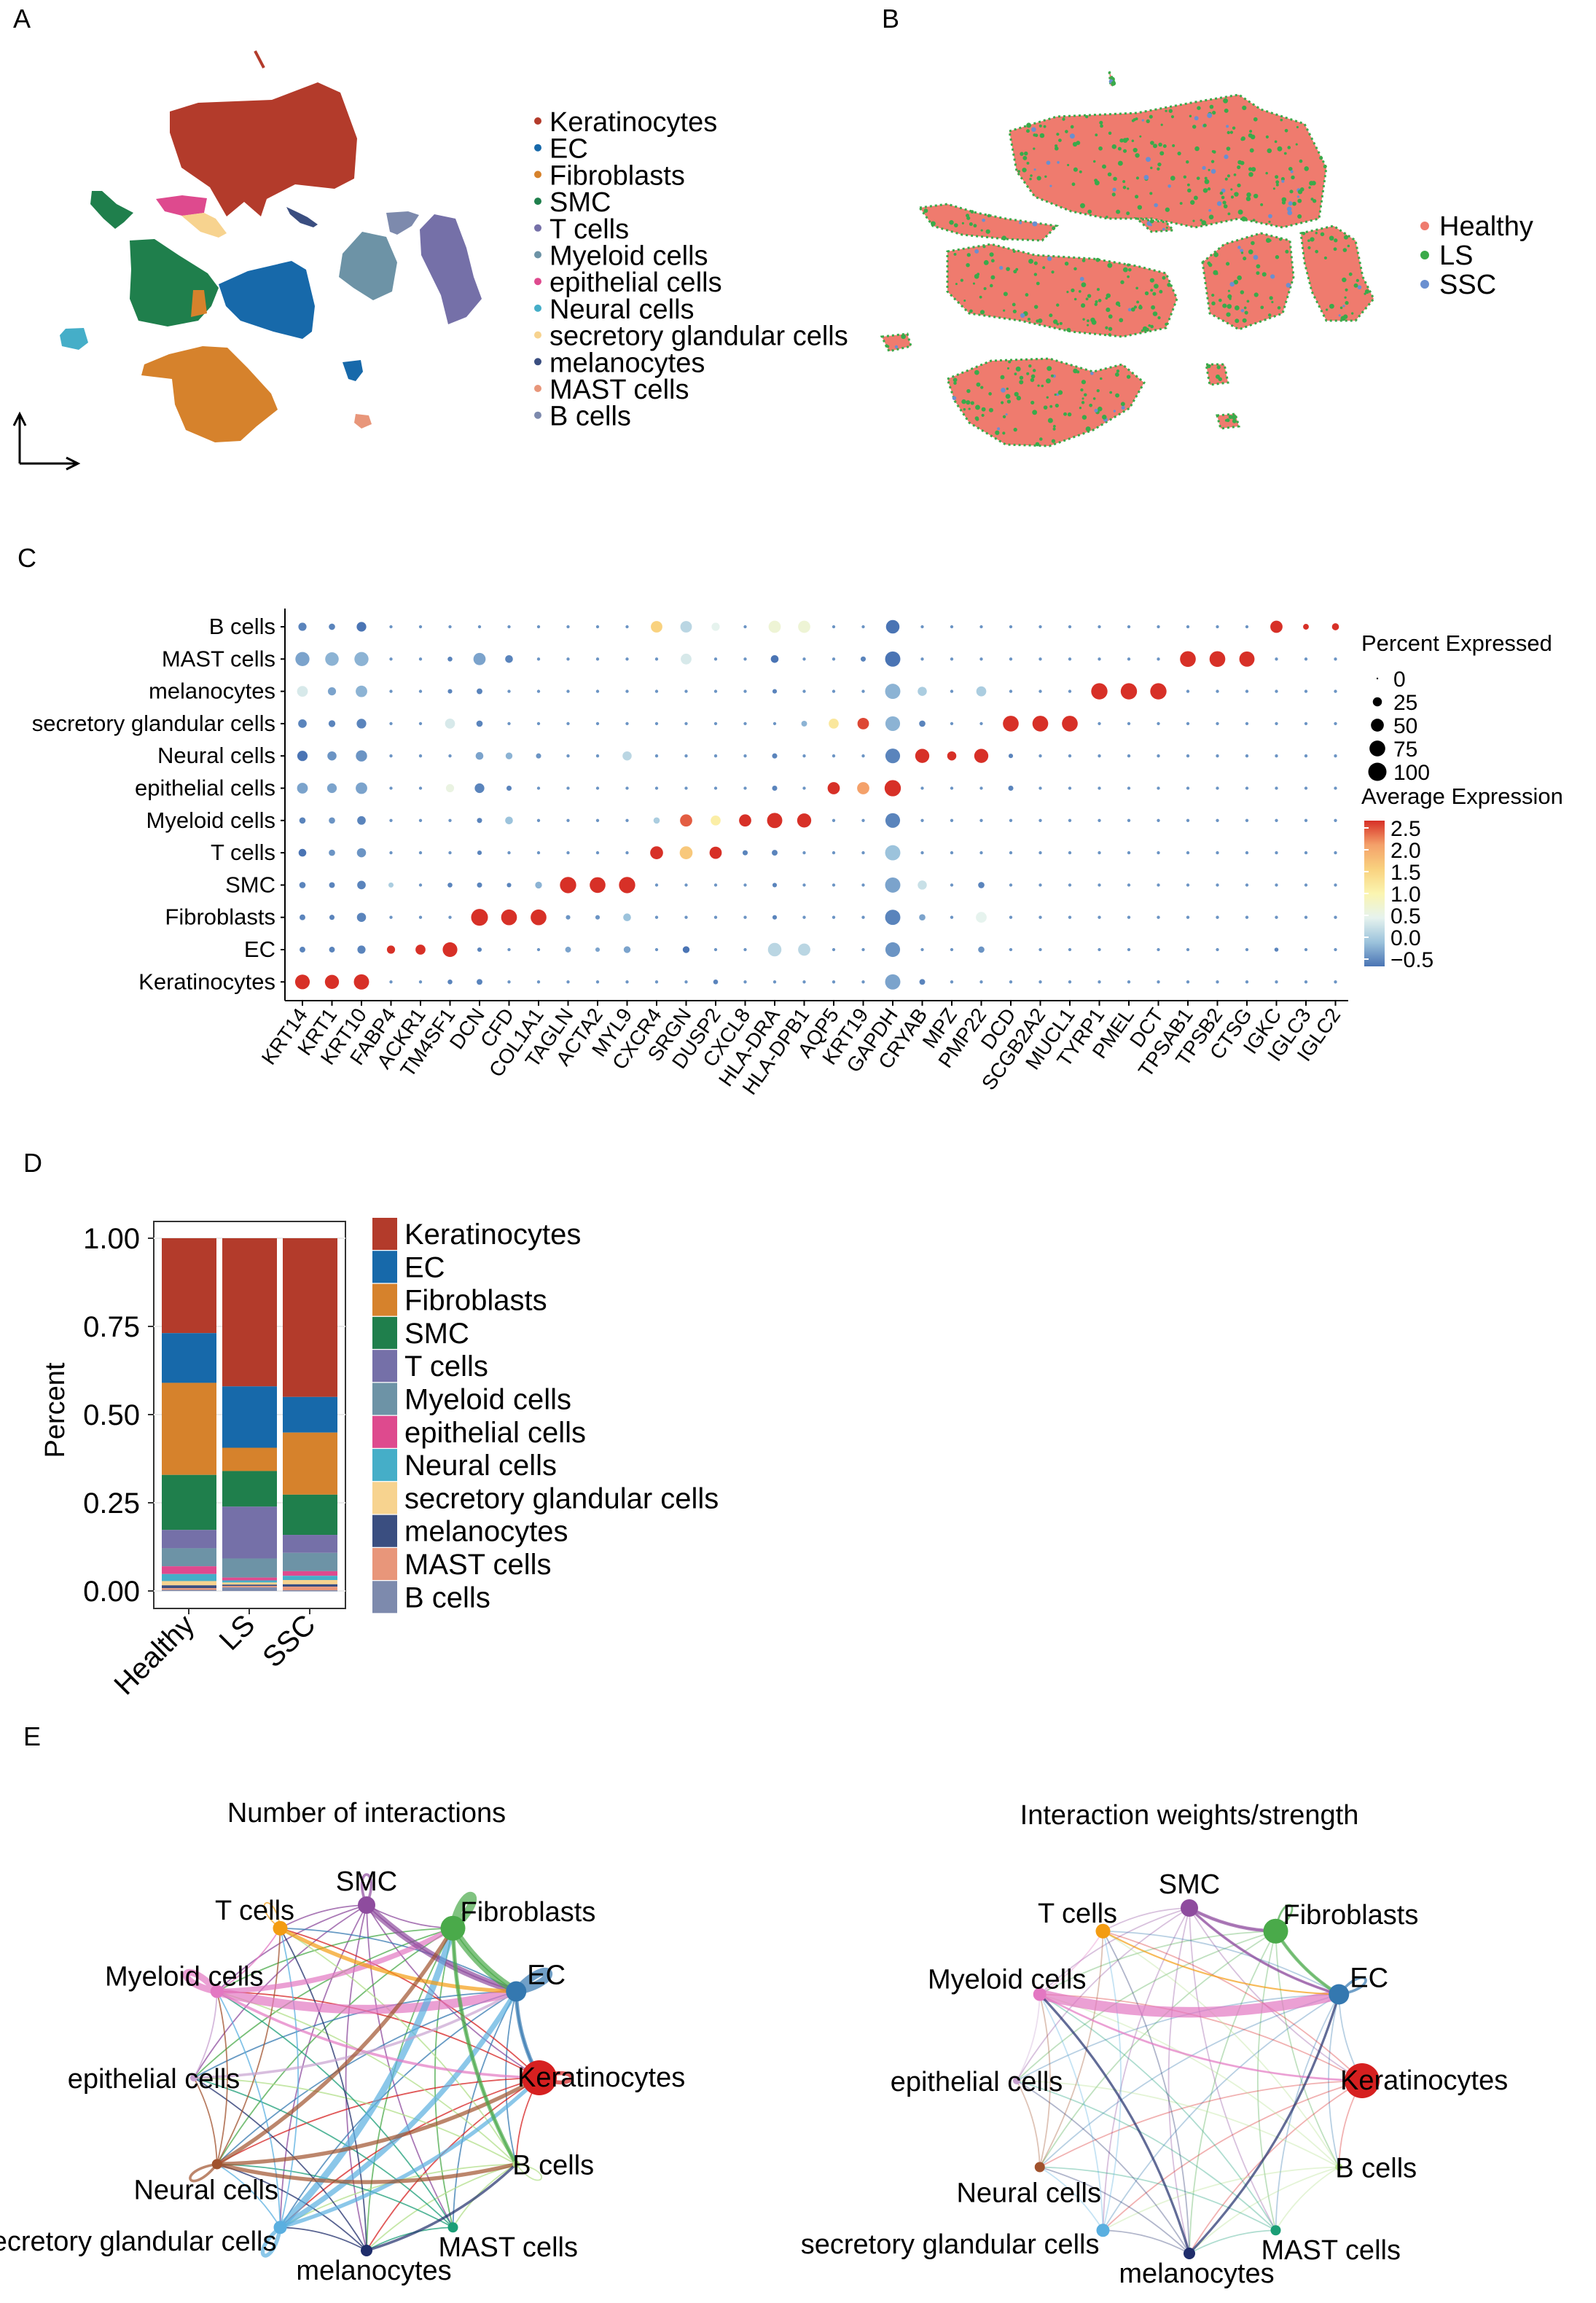 This screenshot has height=2303, width=1596. Describe the element at coordinates (1189, 1884) in the screenshot. I see `node-label: SMC` at that location.